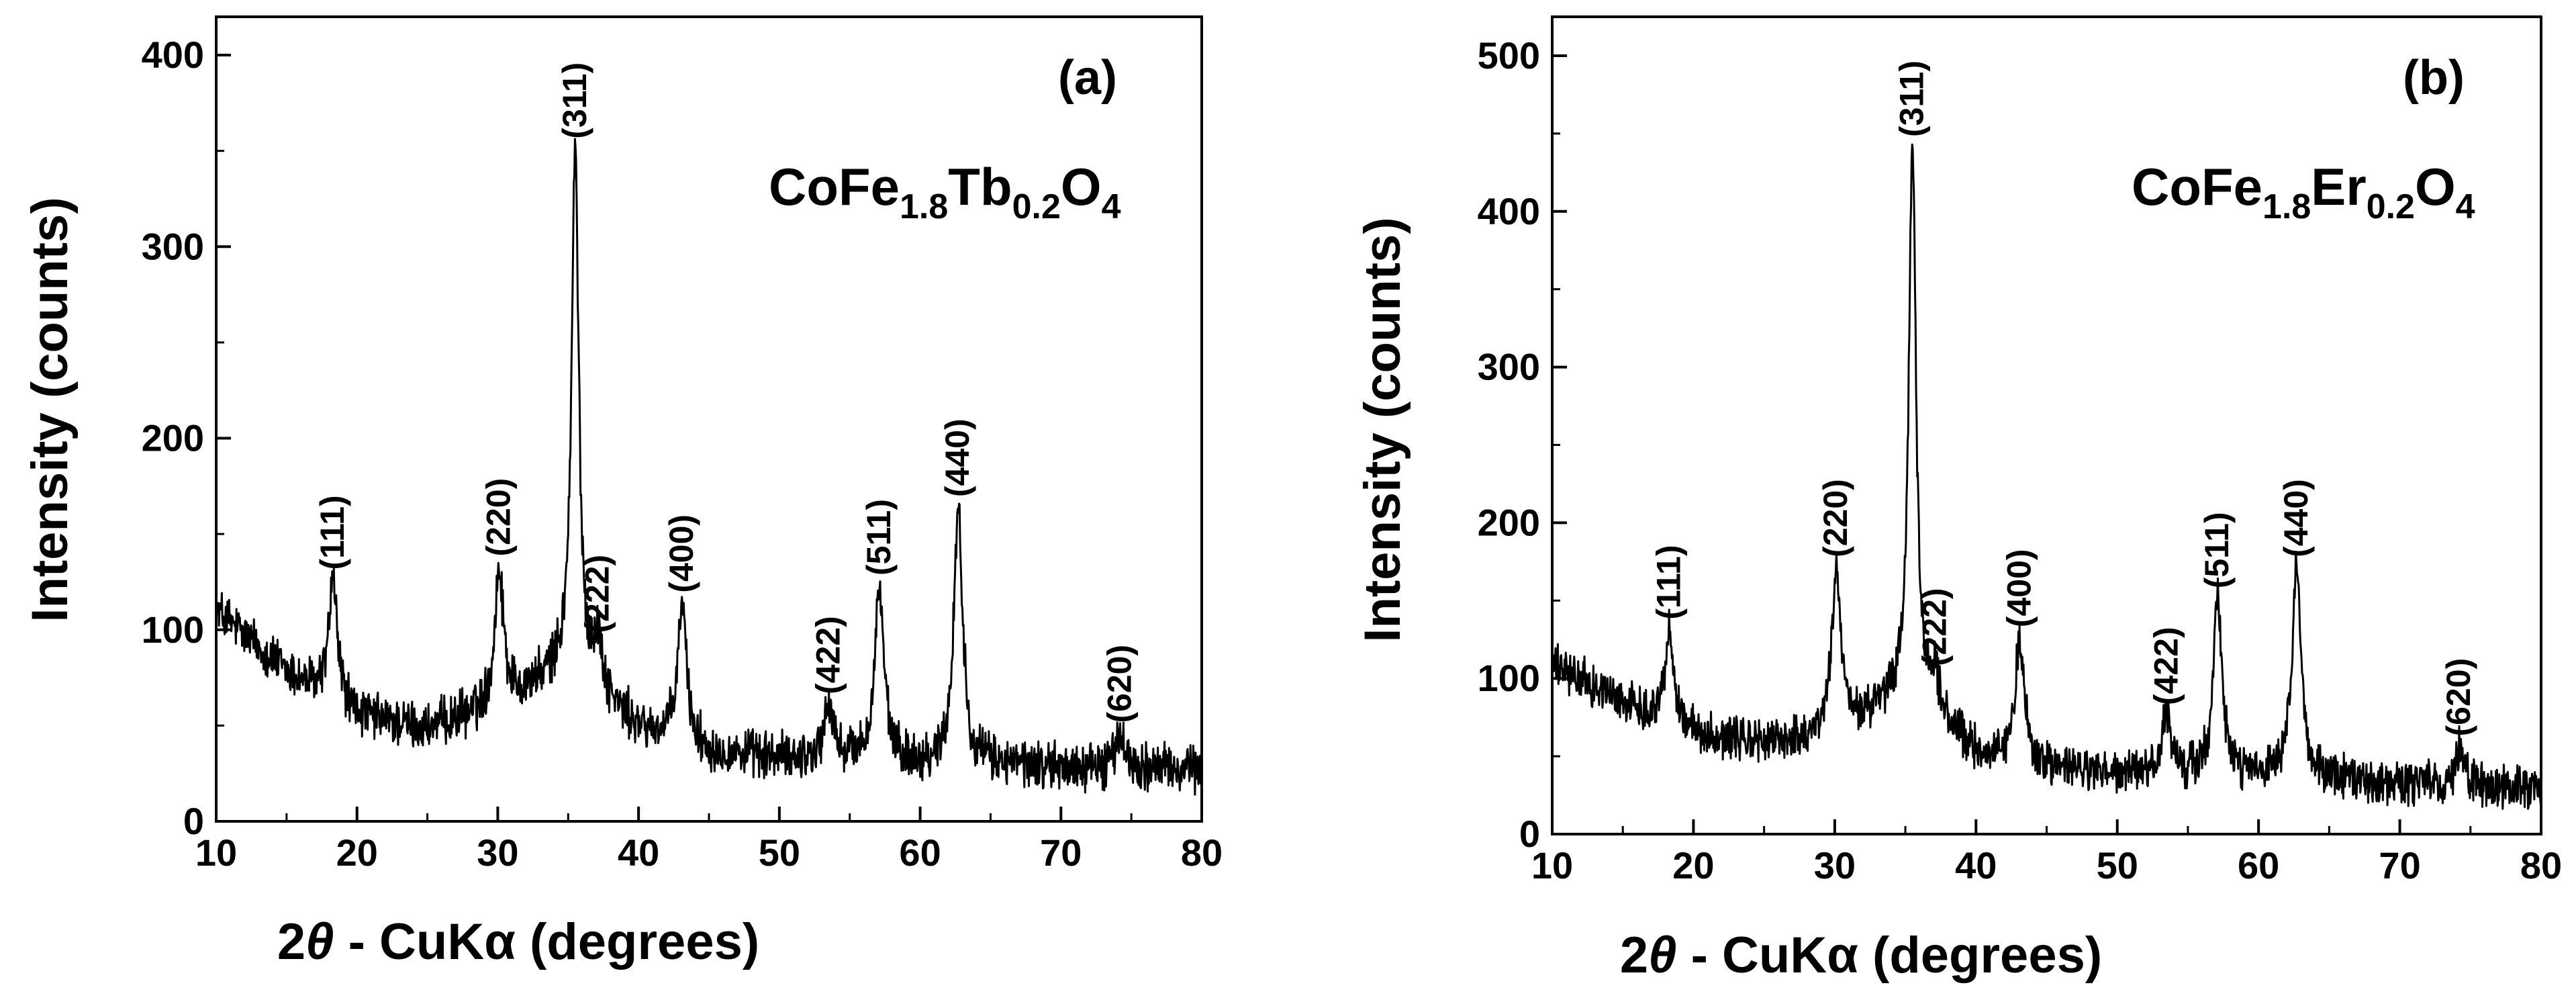  Describe the element at coordinates (2435, 186) in the screenshot. I see `panel-b-formula-part: O` at that location.